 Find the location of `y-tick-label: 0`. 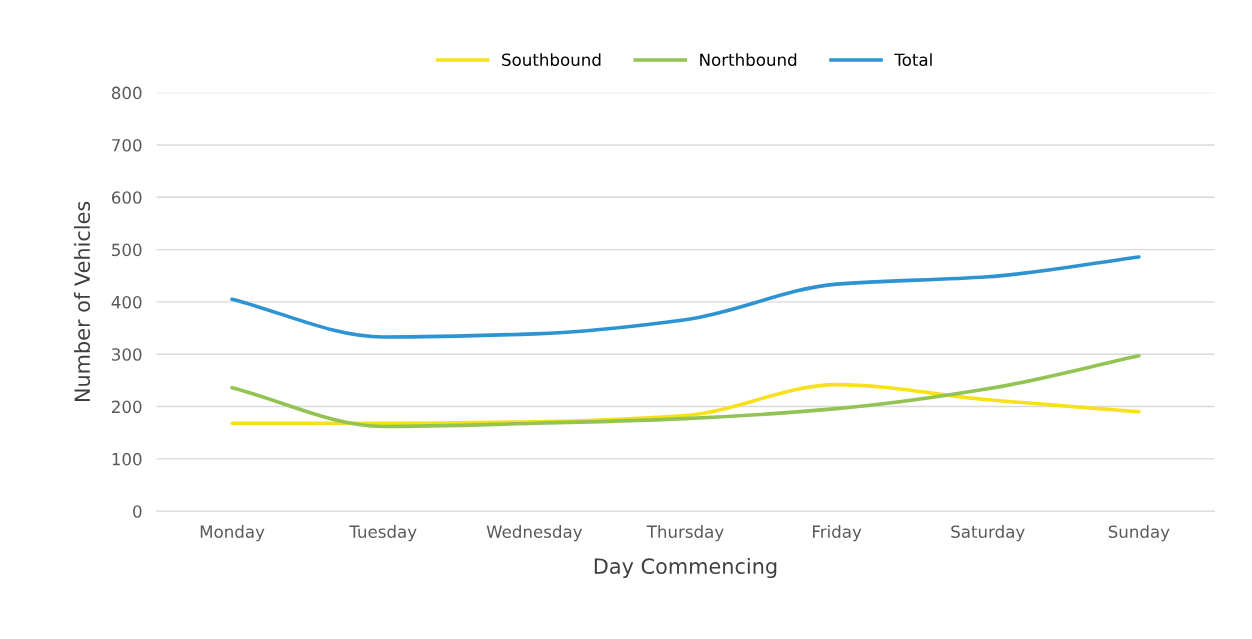

y-tick-label: 0 is located at coordinates (137, 511).